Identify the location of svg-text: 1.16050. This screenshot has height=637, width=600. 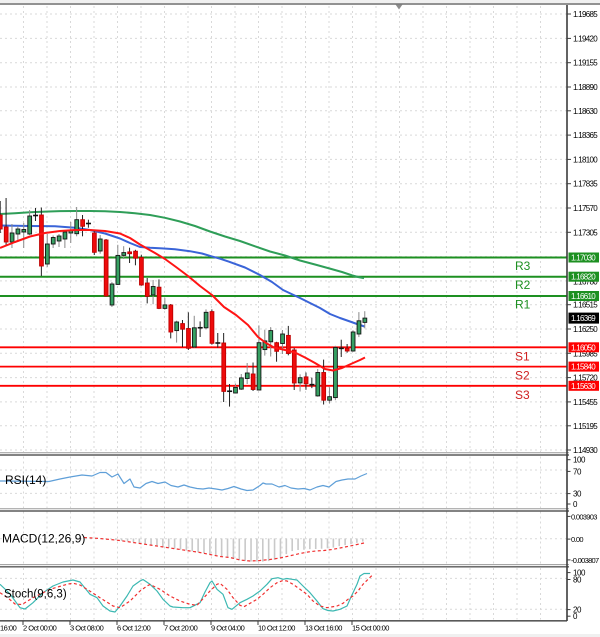
(583, 347).